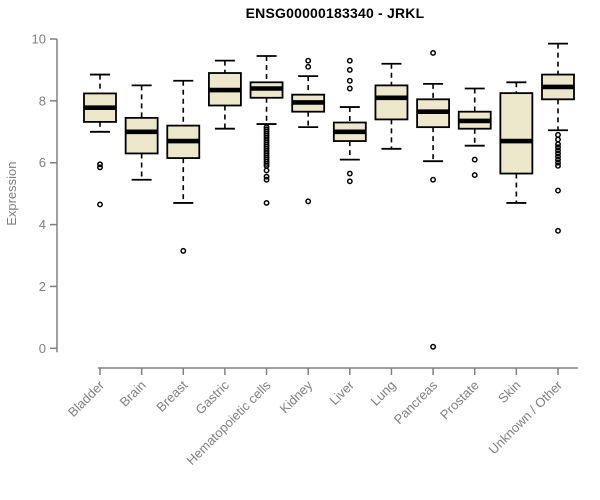  What do you see at coordinates (509, 392) in the screenshot?
I see `x-tick-label: Skin` at bounding box center [509, 392].